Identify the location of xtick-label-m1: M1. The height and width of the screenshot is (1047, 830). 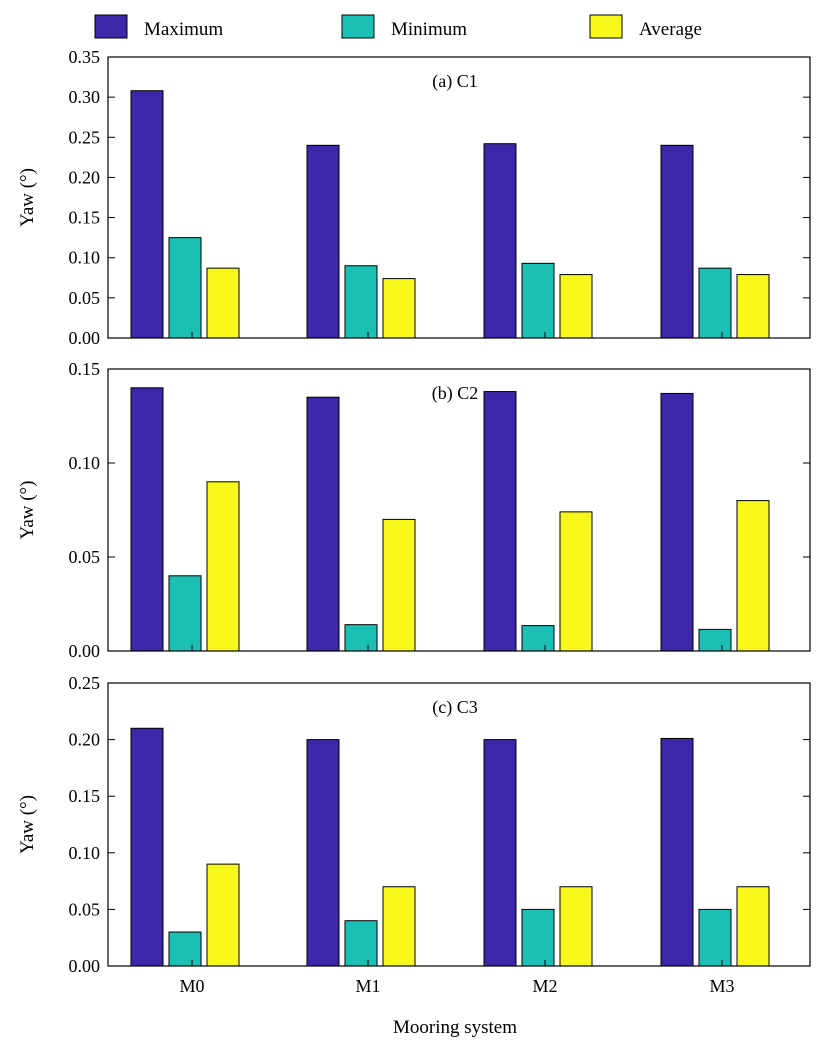
(367, 986).